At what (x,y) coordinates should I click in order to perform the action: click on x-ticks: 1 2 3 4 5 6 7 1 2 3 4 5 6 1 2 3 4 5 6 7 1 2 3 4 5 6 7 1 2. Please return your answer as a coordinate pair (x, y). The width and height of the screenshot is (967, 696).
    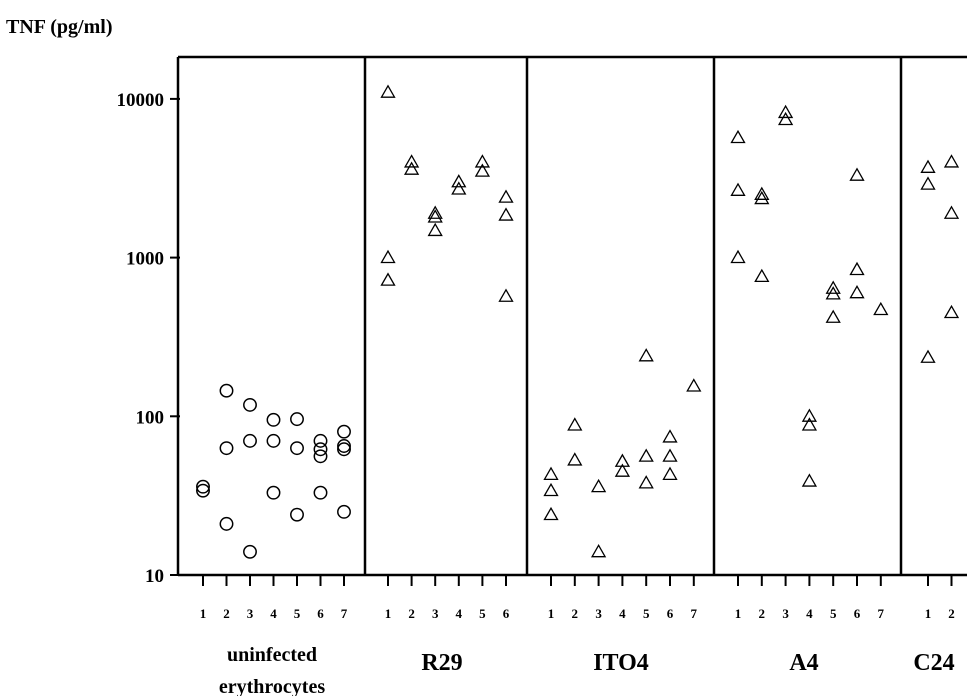
    Looking at the image, I should click on (577, 598).